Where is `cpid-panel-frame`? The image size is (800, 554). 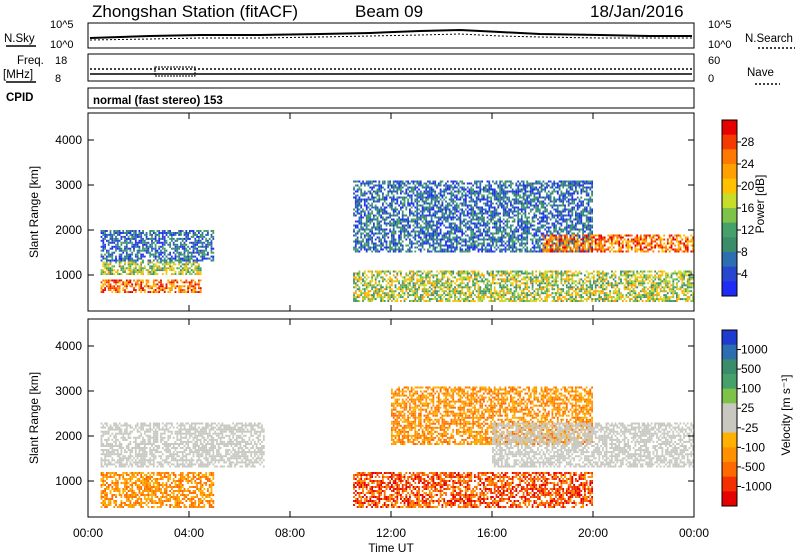
cpid-panel-frame is located at coordinates (391, 98).